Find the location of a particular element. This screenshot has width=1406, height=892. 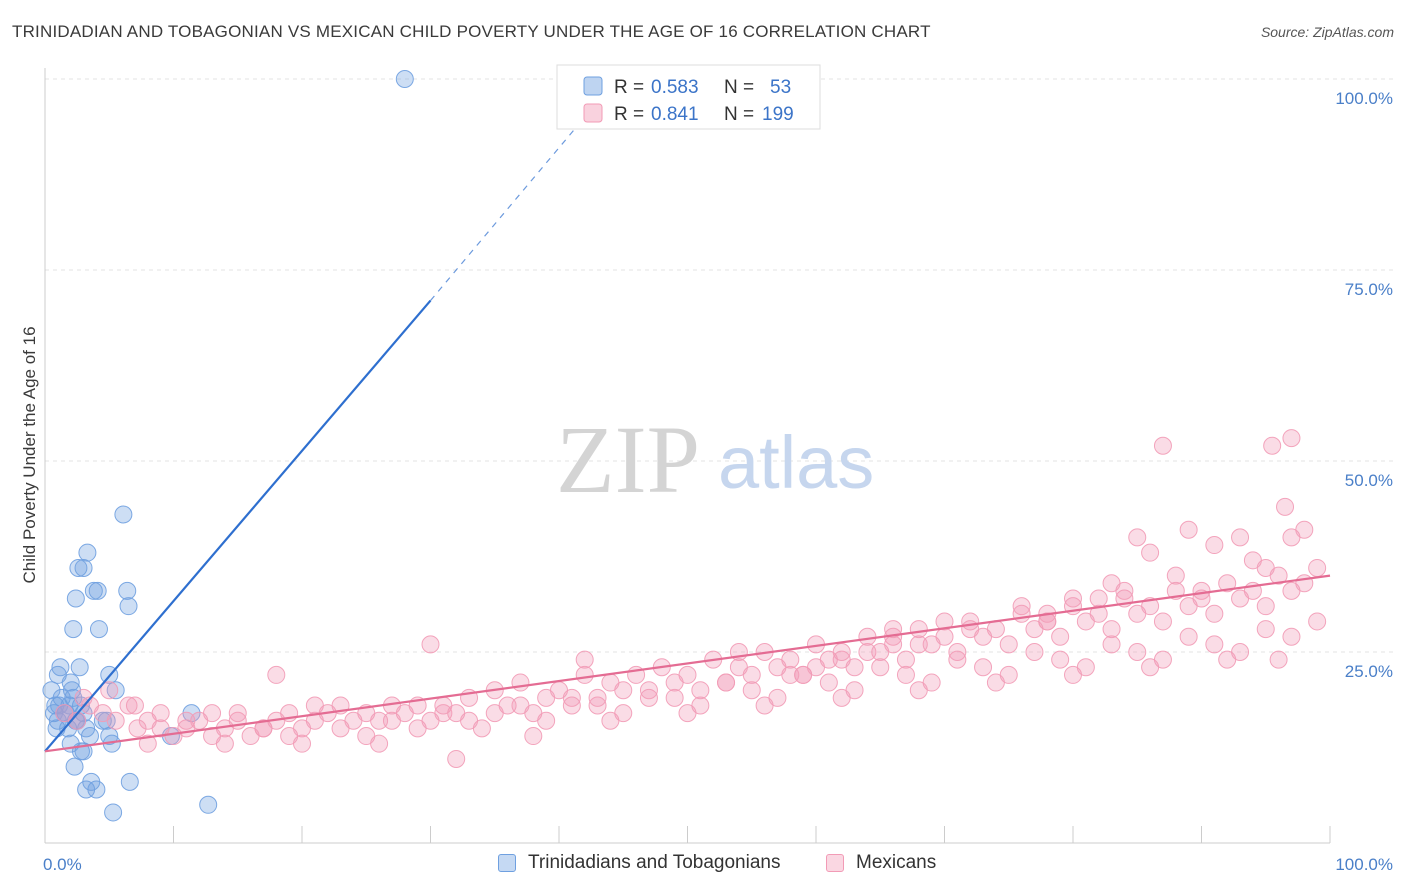

legend-swatch-trinidadians is located at coordinates (507, 863).